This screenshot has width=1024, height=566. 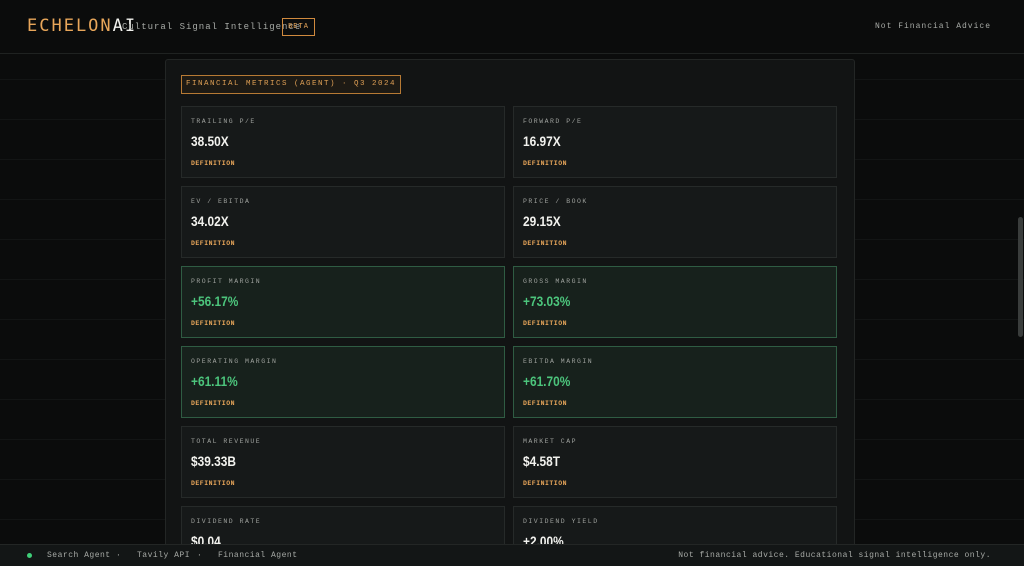 What do you see at coordinates (258, 555) in the screenshot?
I see `agent-label: Financial Agent` at bounding box center [258, 555].